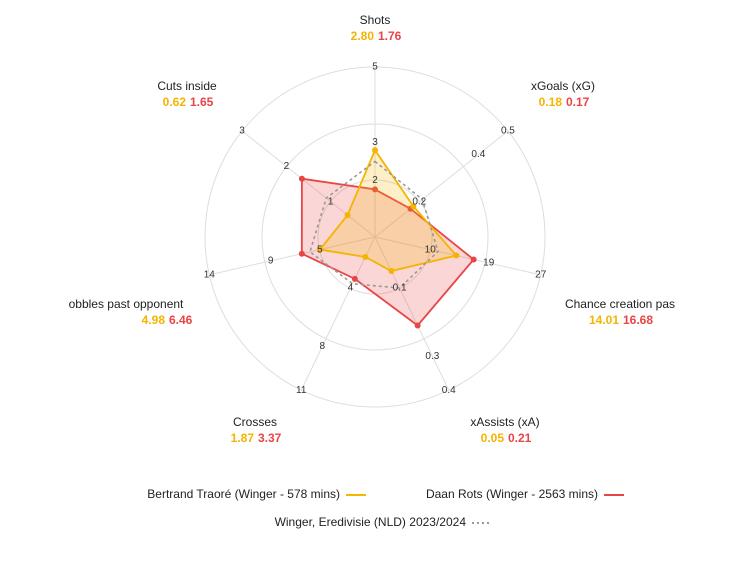  Describe the element at coordinates (243, 494) in the screenshot. I see `legend-label: Bertrand Traoré (Winger - 578 mins)` at that location.